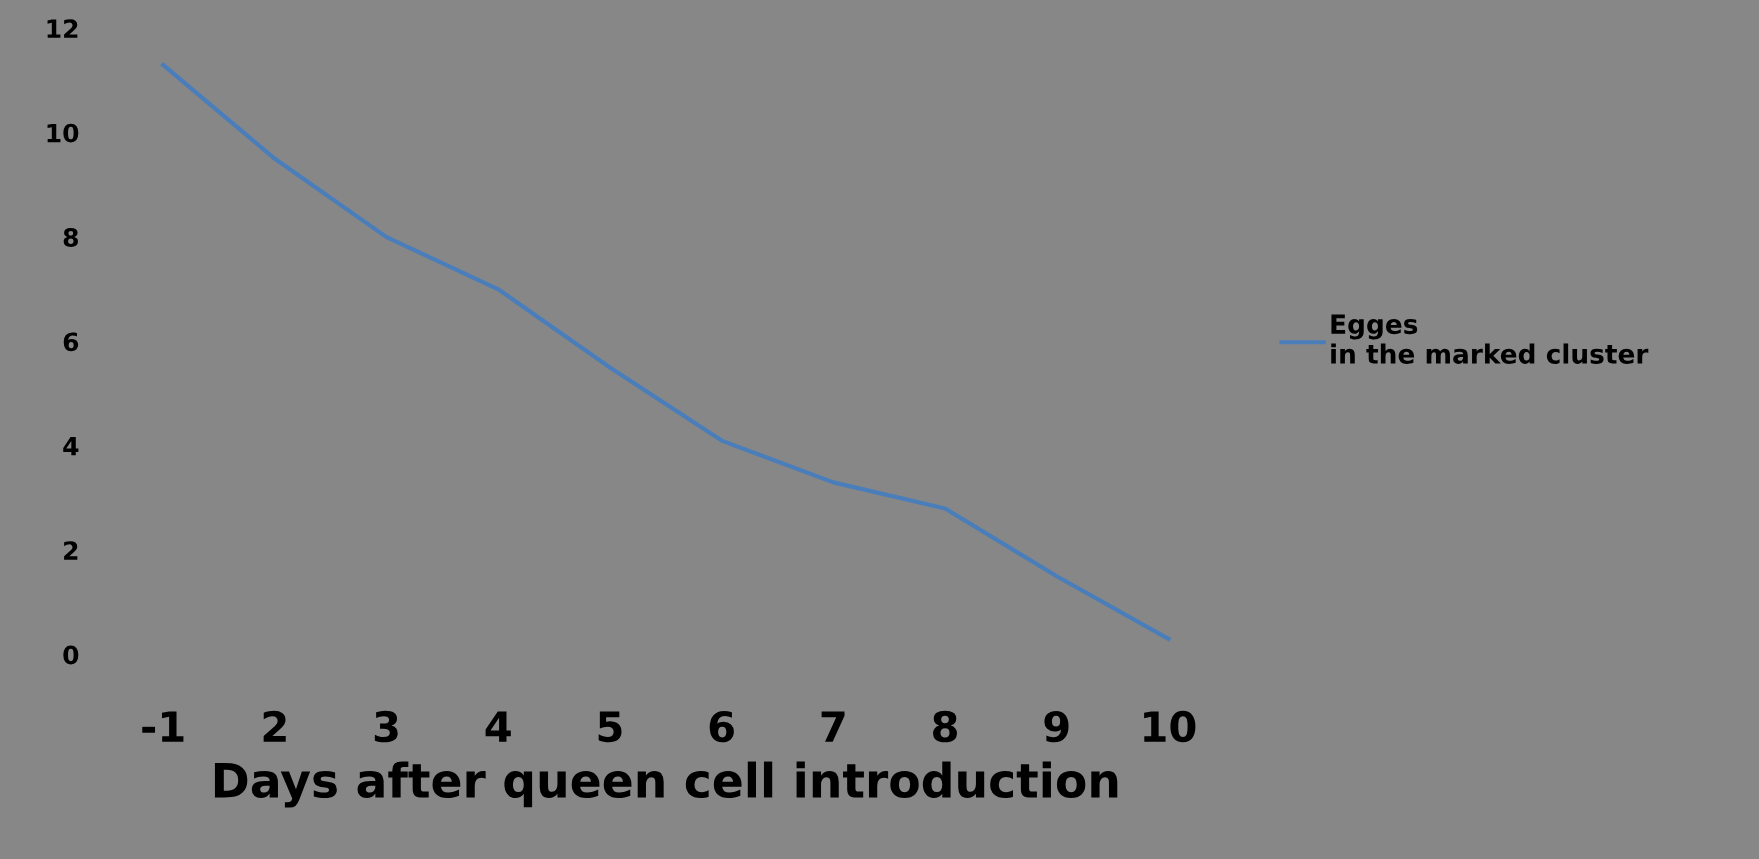 The image size is (1759, 859). Describe the element at coordinates (386, 726) in the screenshot. I see `x-tick-label: 3` at that location.